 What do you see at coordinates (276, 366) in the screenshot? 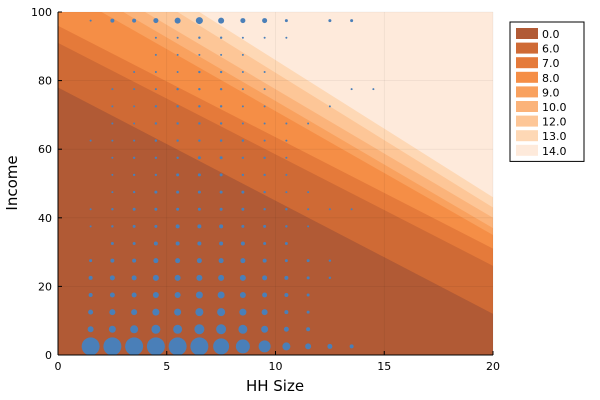
I see `x-tick-label: 10` at bounding box center [276, 366].